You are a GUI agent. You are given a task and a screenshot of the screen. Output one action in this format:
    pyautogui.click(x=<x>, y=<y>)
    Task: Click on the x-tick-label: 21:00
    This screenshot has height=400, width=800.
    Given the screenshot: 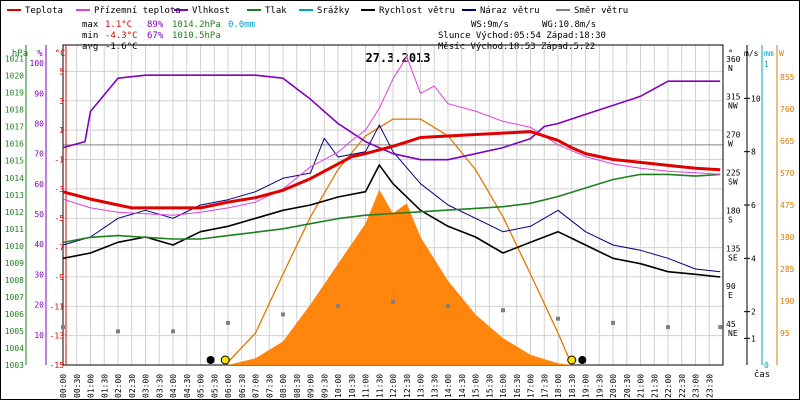 What is the action you would take?
    pyautogui.click(x=641, y=386)
    